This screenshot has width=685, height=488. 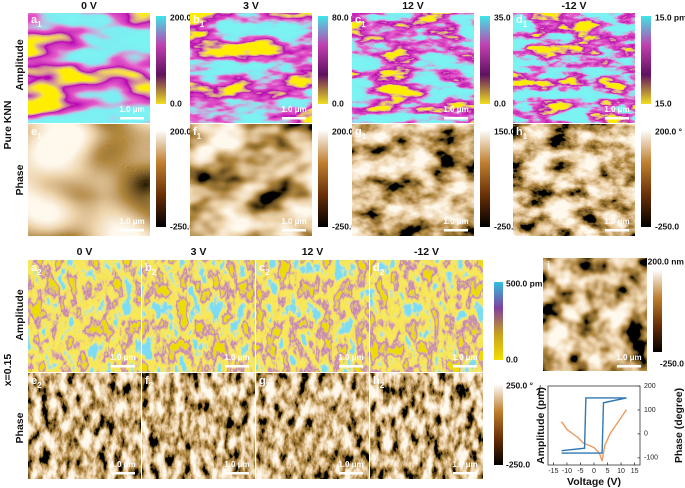 I want to click on y2-tick-label: -100, so click(x=651, y=458).